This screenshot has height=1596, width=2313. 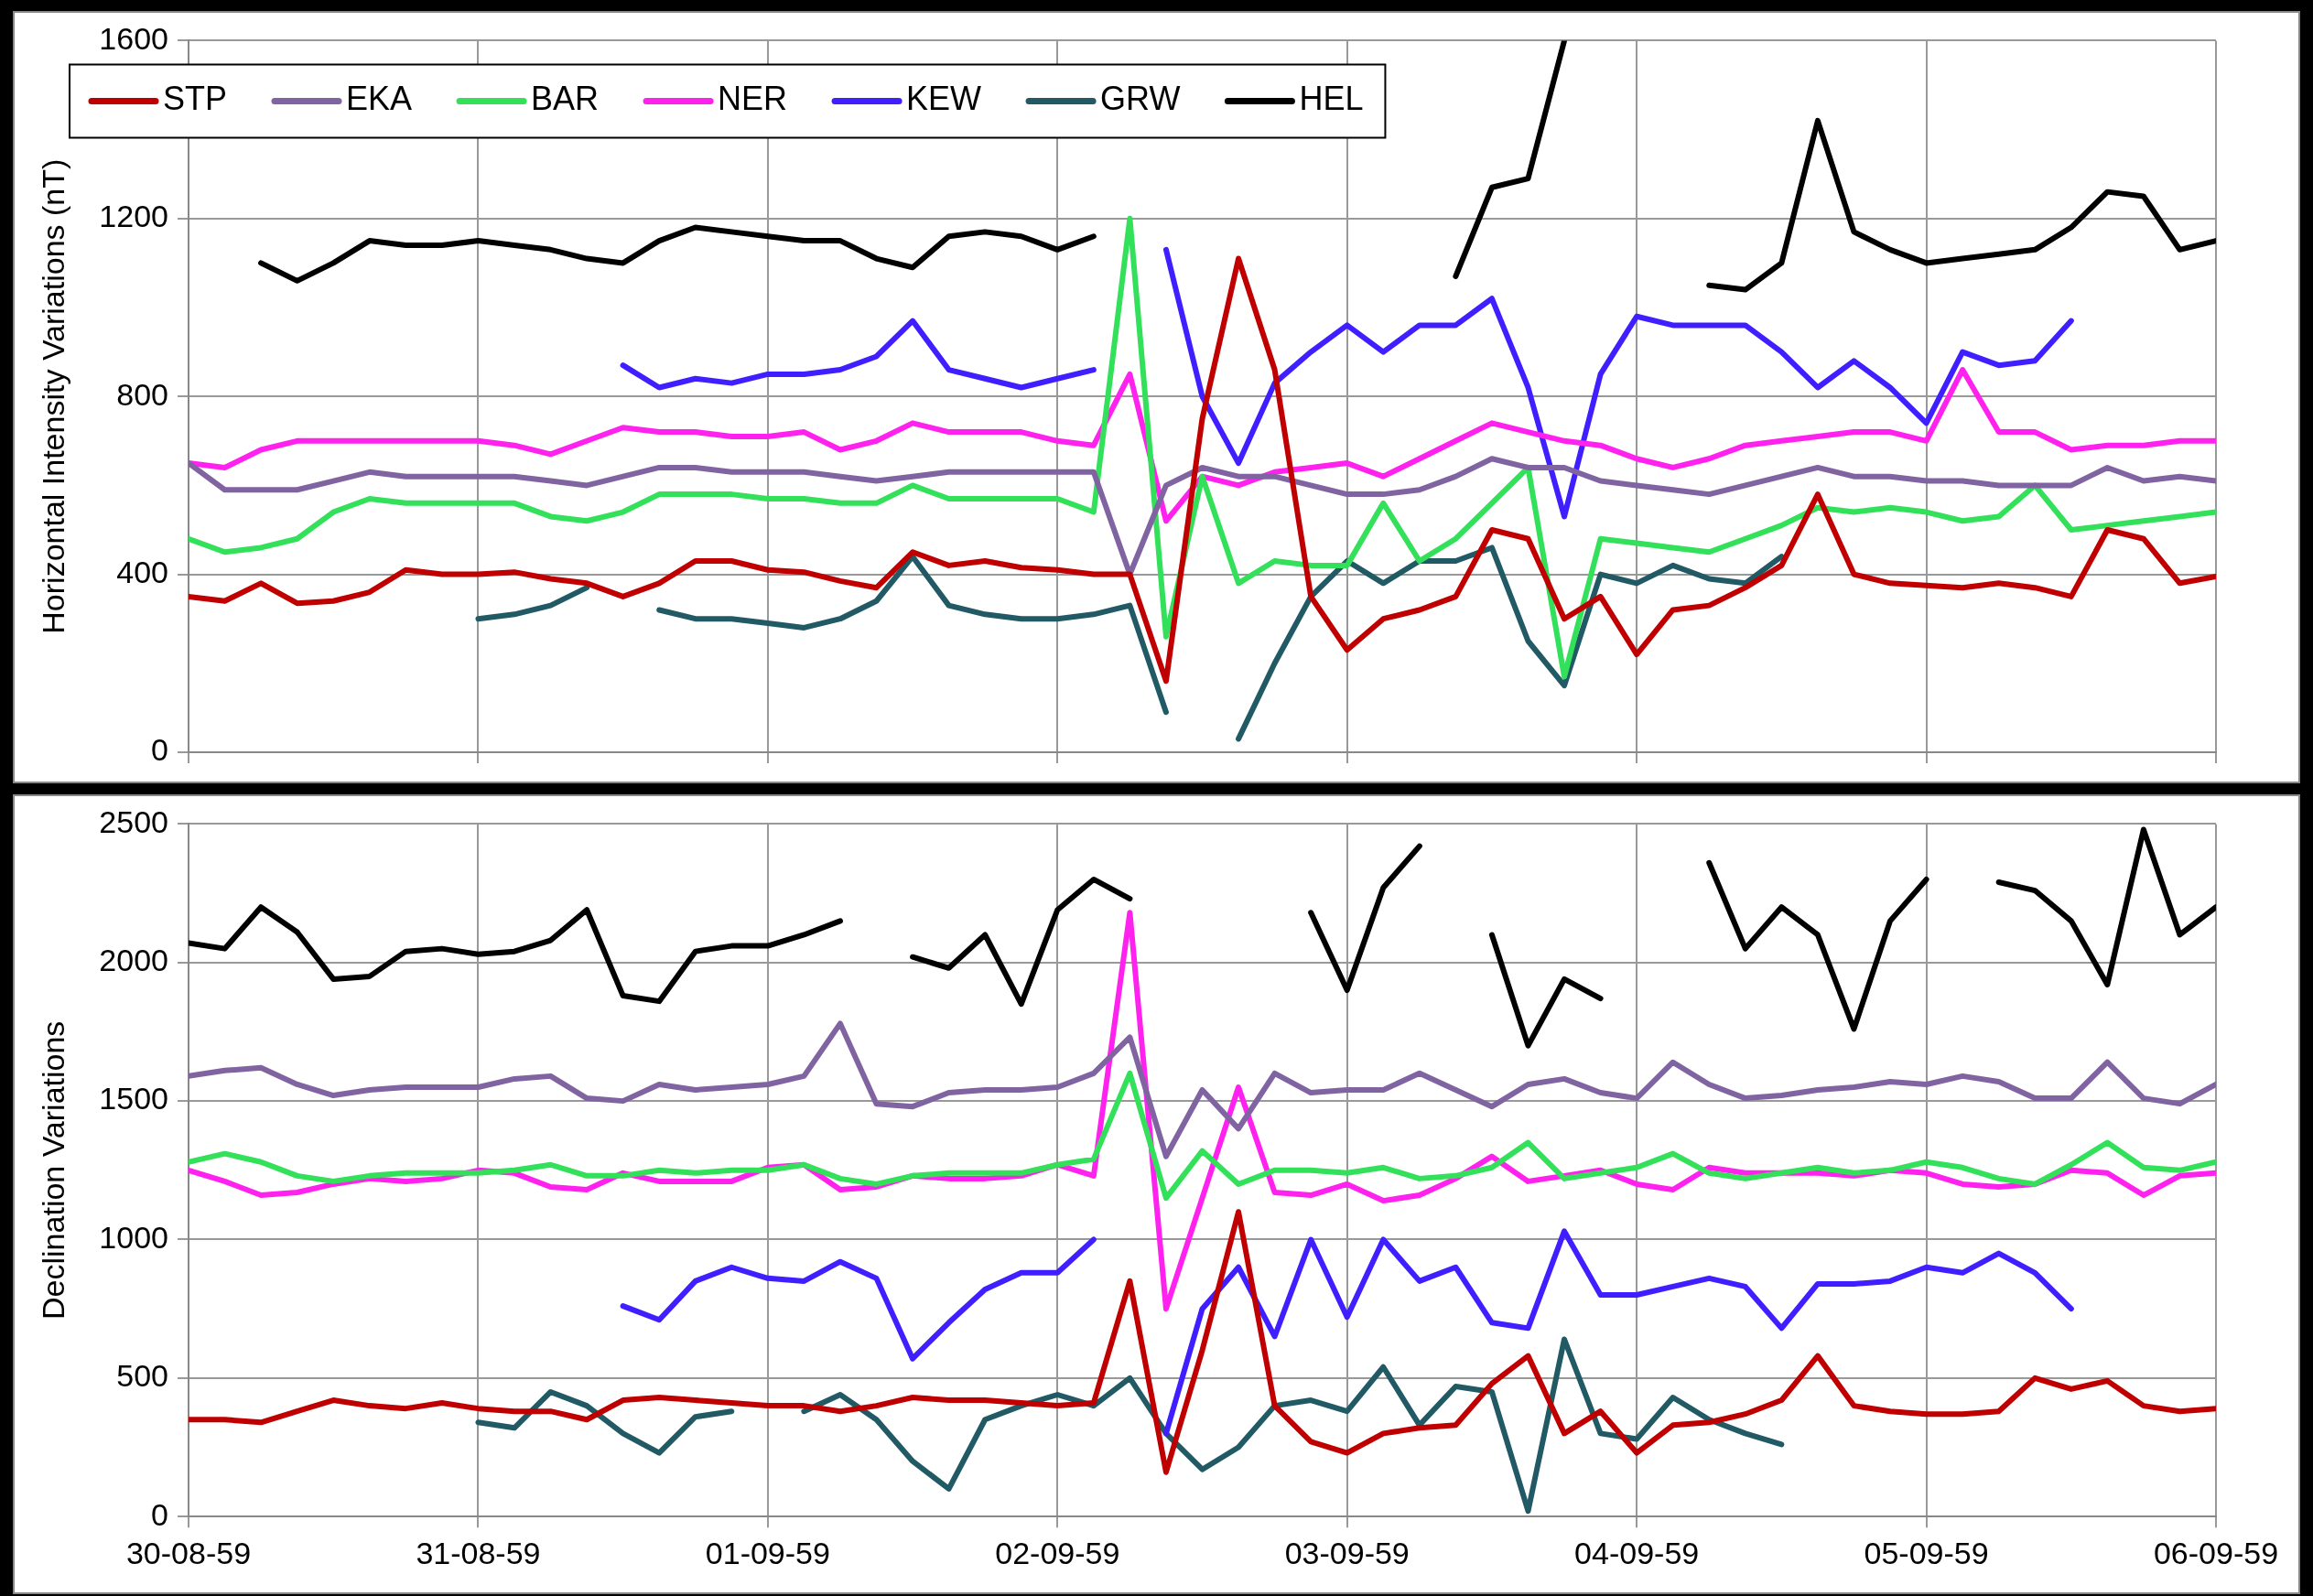 What do you see at coordinates (133, 960) in the screenshot?
I see `y-tick-label: 2000` at bounding box center [133, 960].